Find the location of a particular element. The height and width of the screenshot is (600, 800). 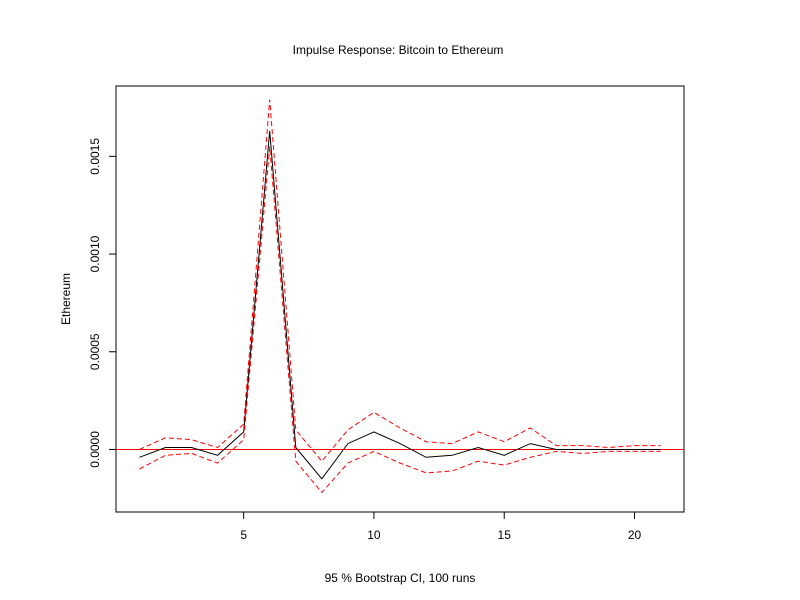

y-tick-label: 0.0010 is located at coordinates (95, 253).